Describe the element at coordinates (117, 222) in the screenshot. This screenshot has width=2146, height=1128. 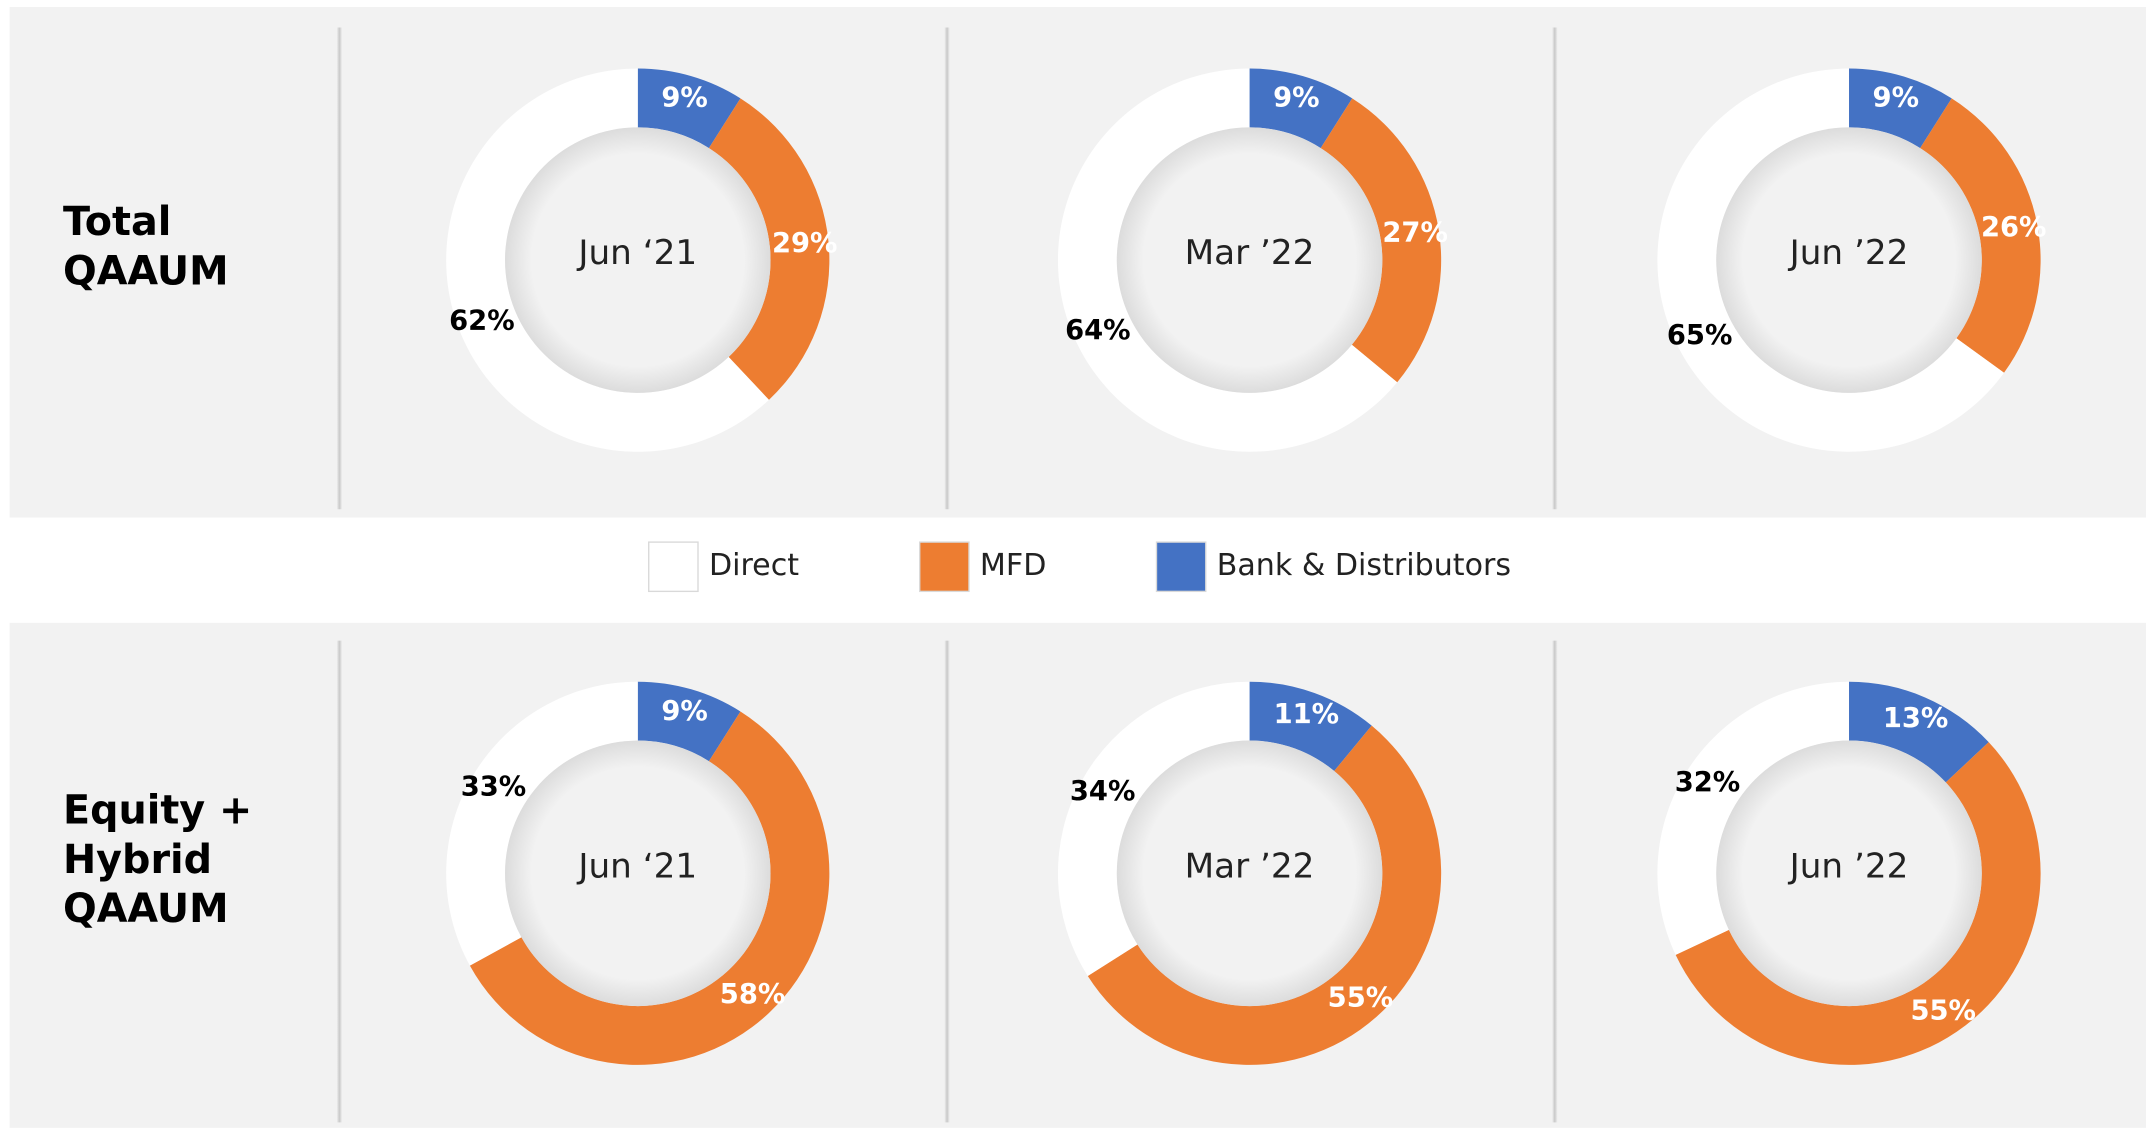
I see `row-label: Total` at that location.